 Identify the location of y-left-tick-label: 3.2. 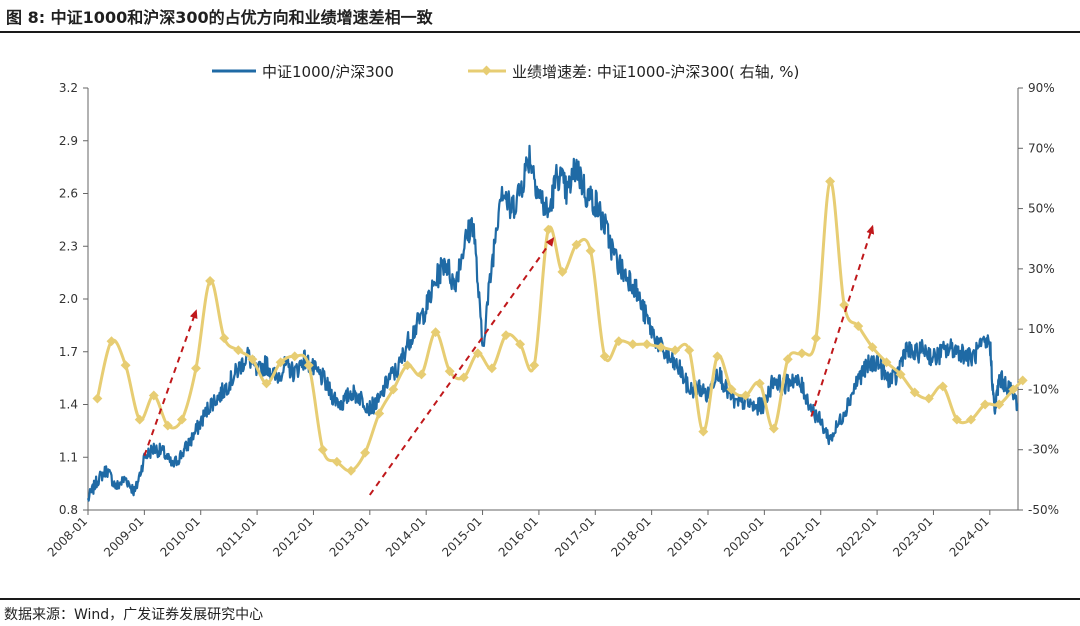
(68, 88).